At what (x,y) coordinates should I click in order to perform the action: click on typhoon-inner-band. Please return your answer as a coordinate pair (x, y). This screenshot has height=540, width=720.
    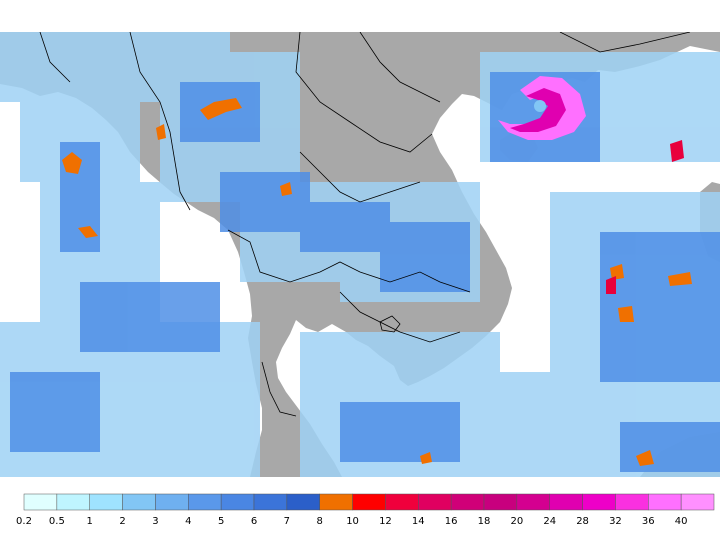
    Looking at the image, I should click on (538, 110).